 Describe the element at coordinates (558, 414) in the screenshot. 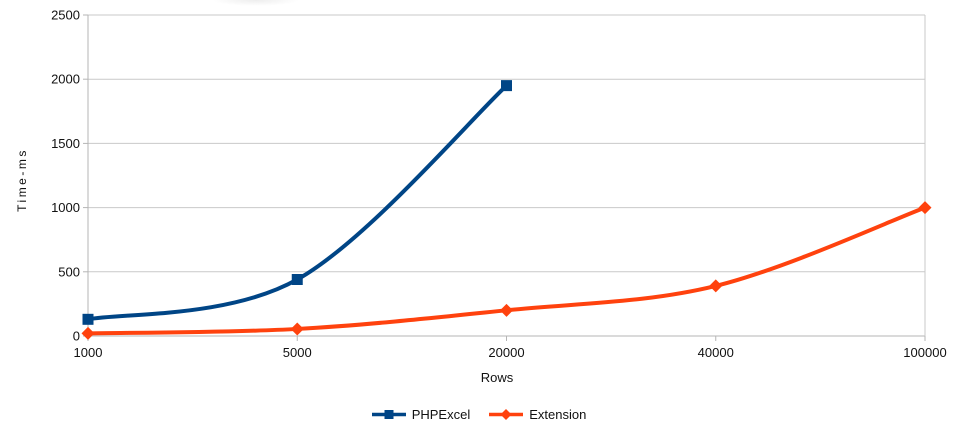

I see `legend-label-extension: Extension` at that location.